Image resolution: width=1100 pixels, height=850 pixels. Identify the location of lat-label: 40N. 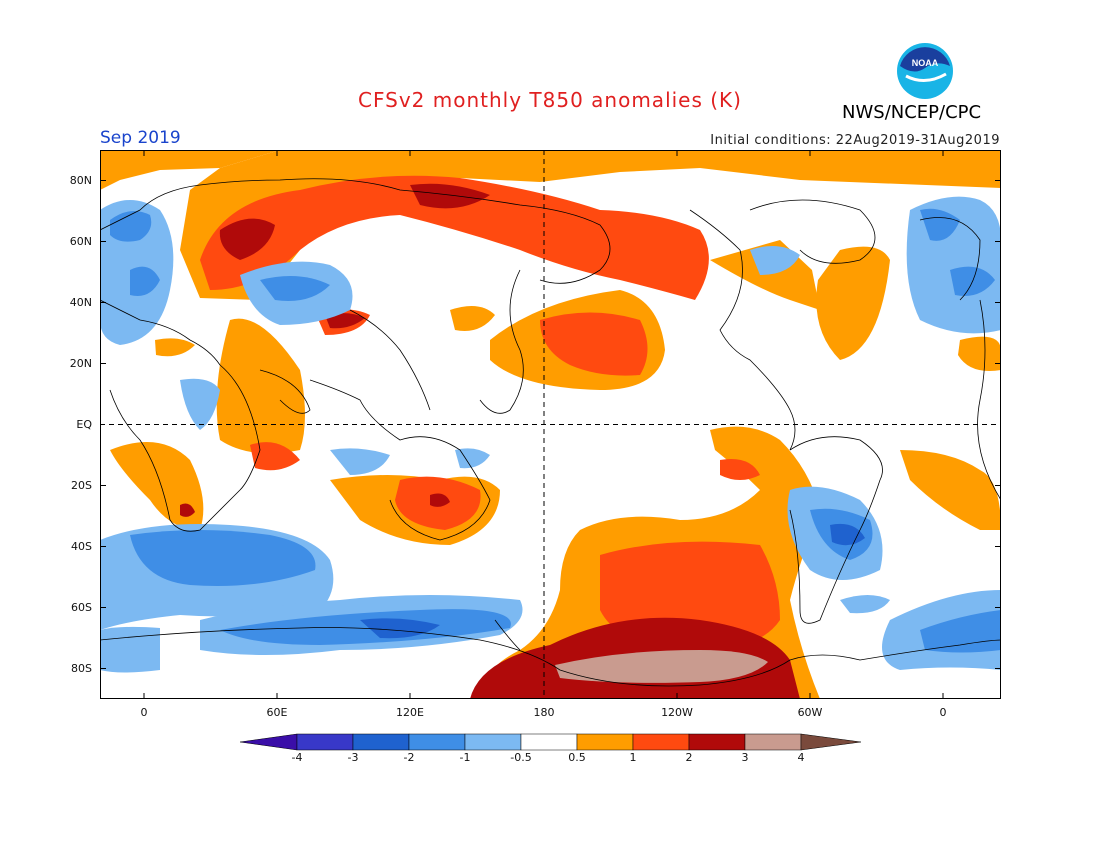
(80, 302).